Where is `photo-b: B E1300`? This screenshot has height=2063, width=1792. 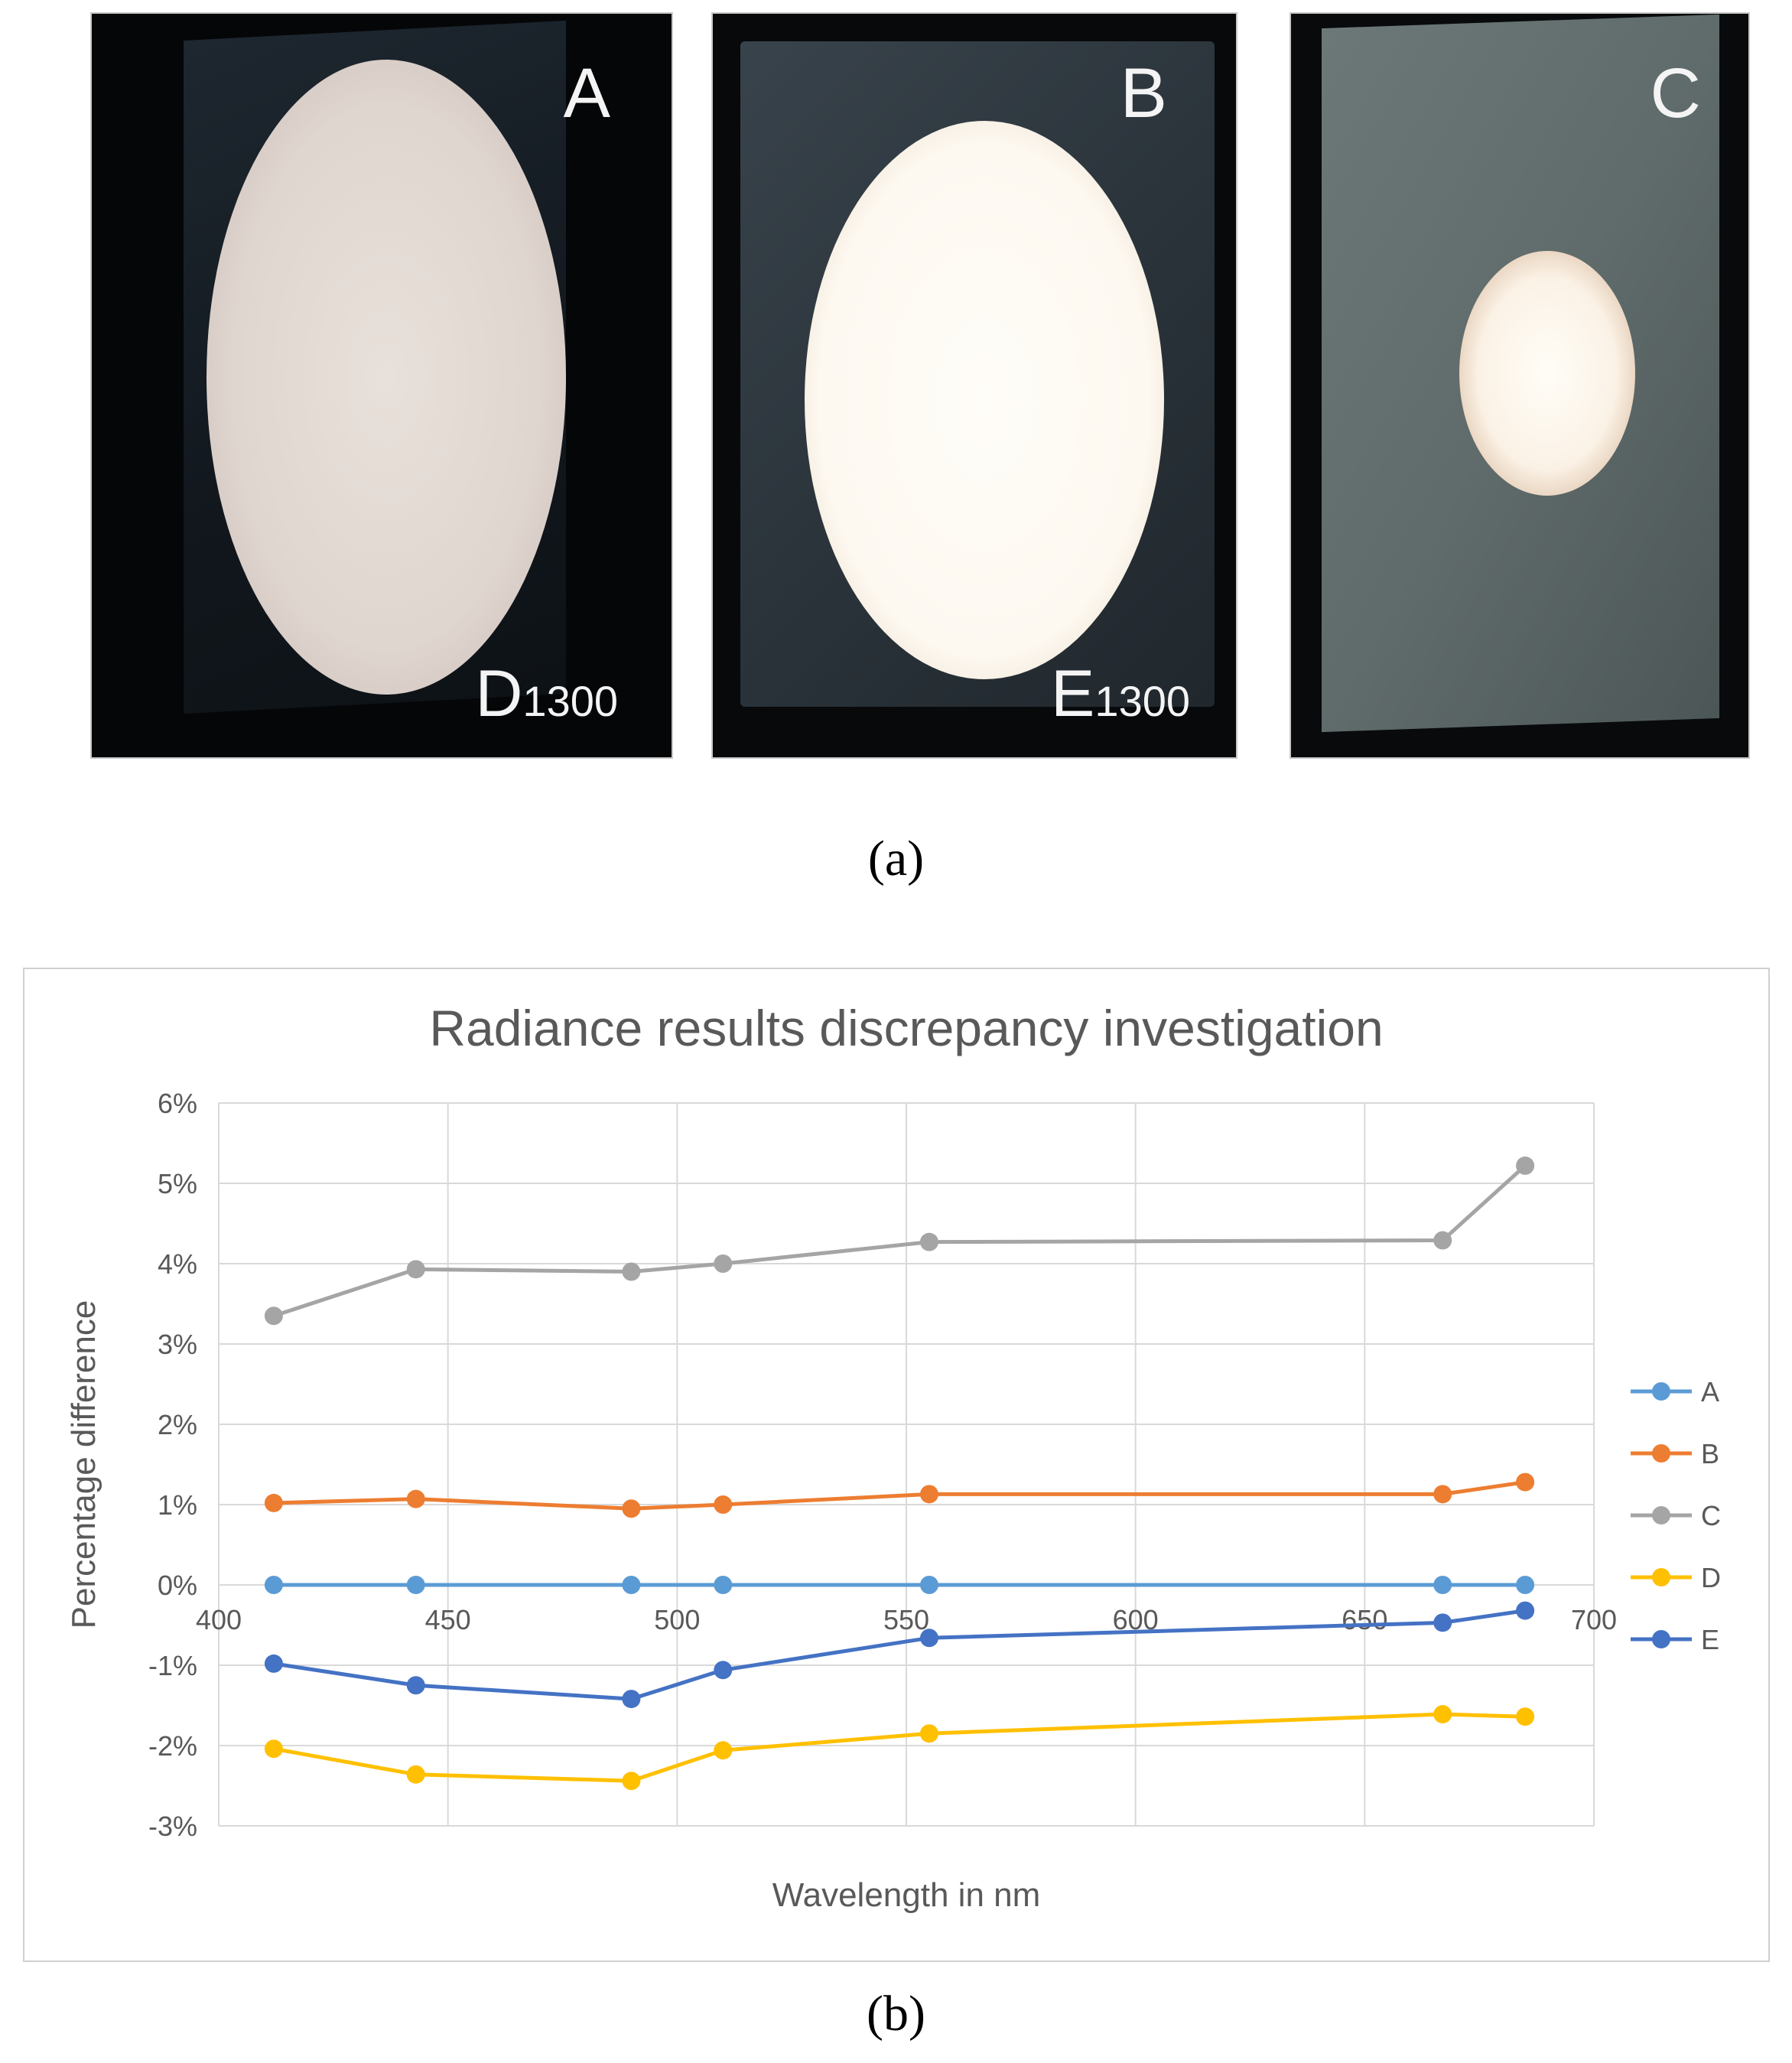 photo-b: B E1300 is located at coordinates (974, 385).